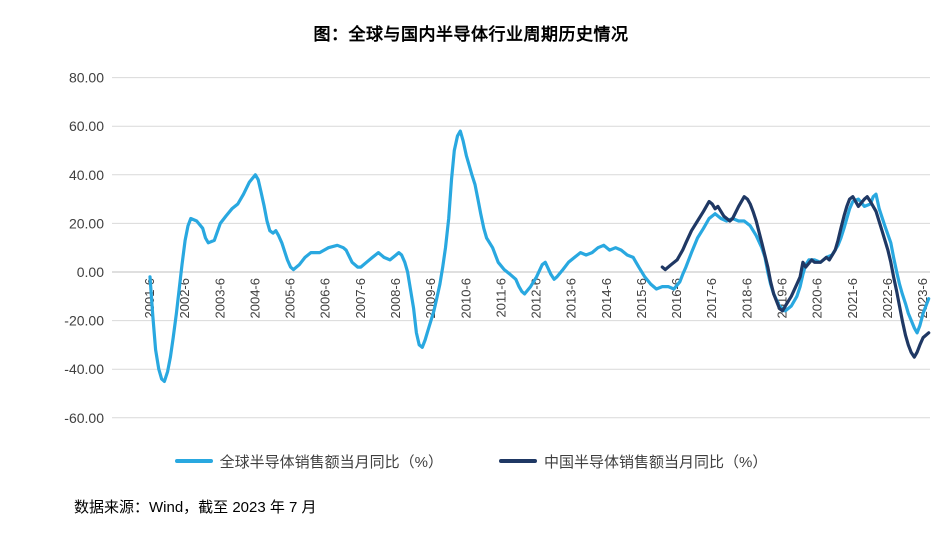 This screenshot has height=543, width=942. Describe the element at coordinates (325, 298) in the screenshot. I see `svg-text: 2006-6` at that location.